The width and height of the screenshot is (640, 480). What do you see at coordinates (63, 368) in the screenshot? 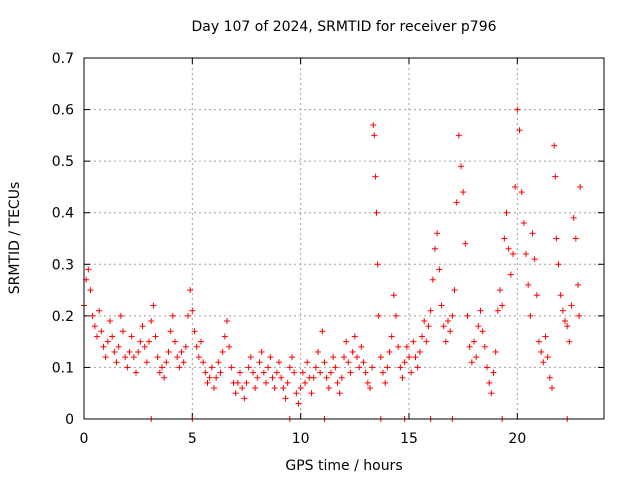
I see `y-tick-label: 0.1` at bounding box center [63, 368].